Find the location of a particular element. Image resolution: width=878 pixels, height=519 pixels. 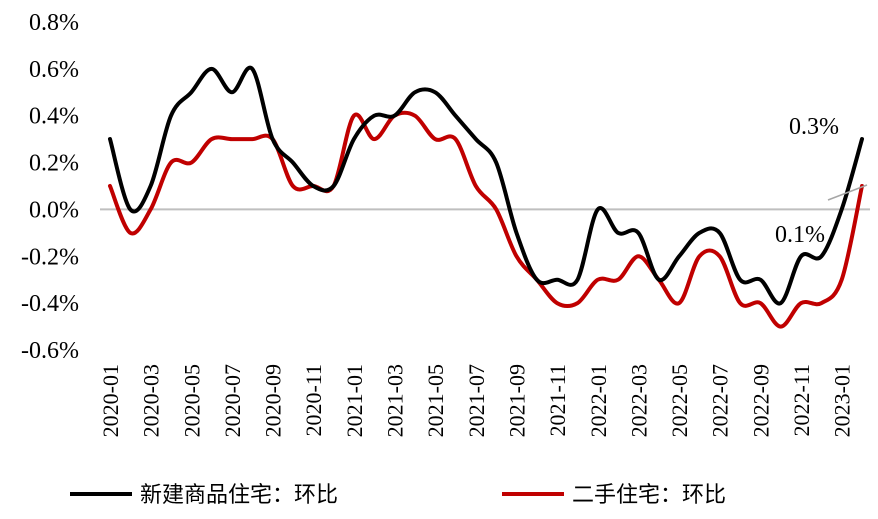

y-tick-label: 0.6% is located at coordinates (54, 70).